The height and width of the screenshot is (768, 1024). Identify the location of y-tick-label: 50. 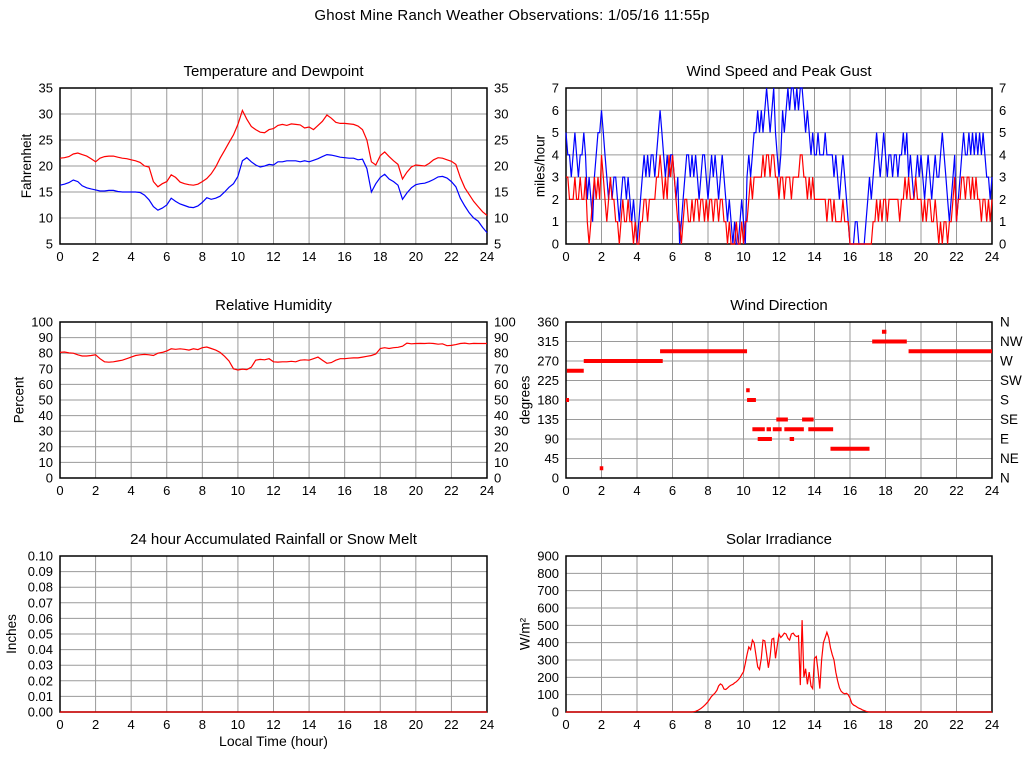
(46, 400).